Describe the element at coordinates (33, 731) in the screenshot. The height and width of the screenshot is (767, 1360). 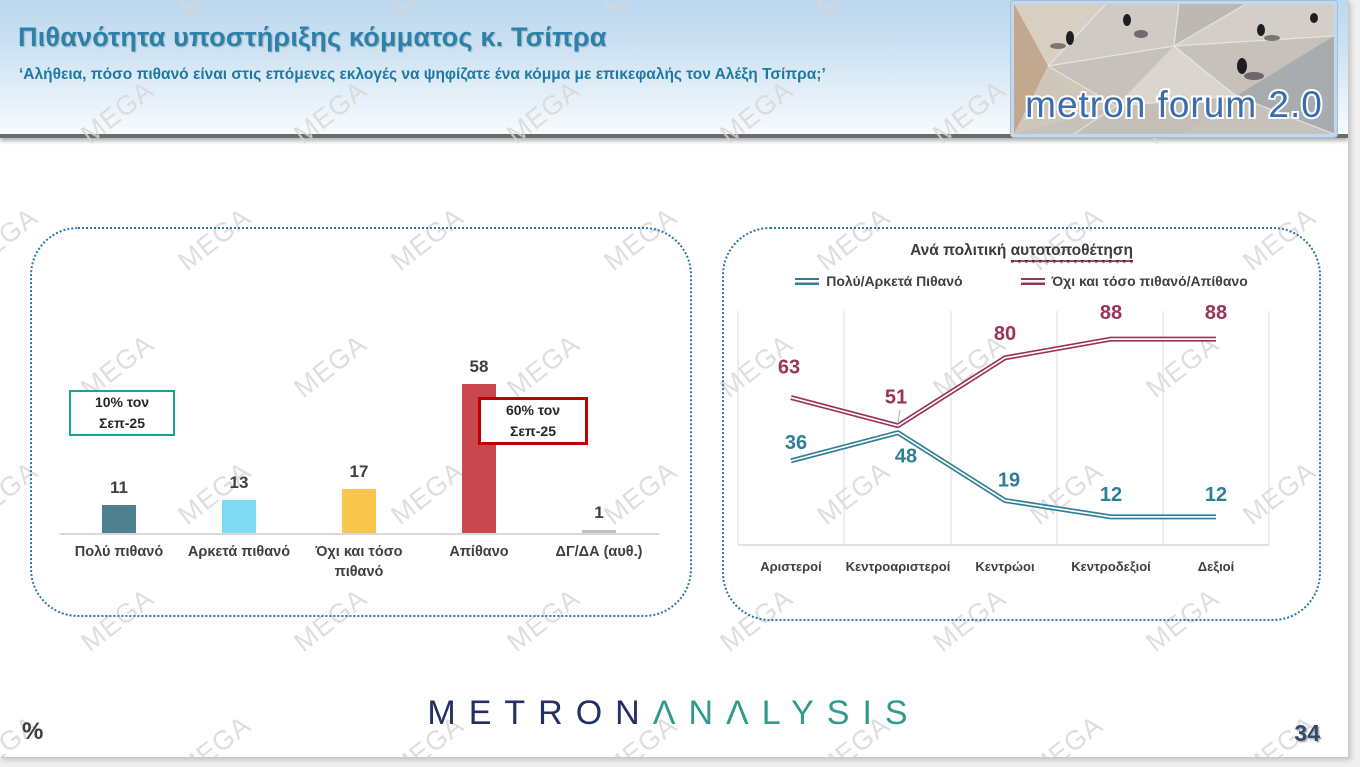
I see `percent-indicator: %` at that location.